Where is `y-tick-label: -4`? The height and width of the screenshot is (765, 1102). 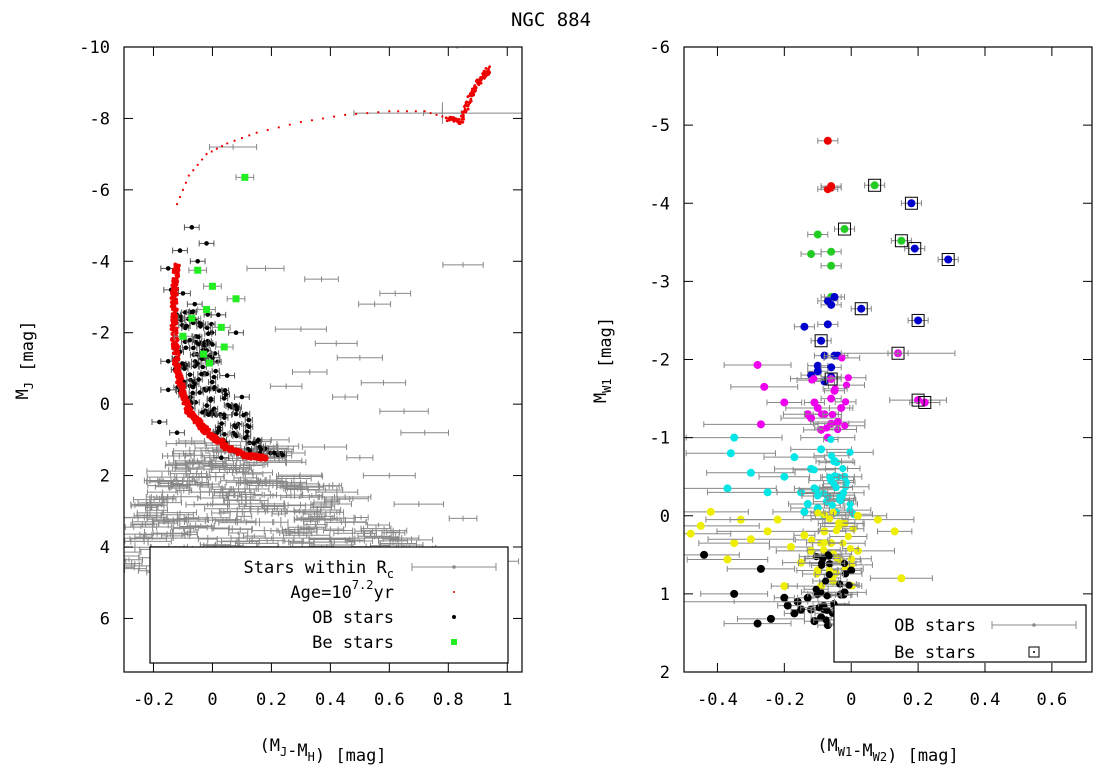 y-tick-label: -4 is located at coordinates (100, 262).